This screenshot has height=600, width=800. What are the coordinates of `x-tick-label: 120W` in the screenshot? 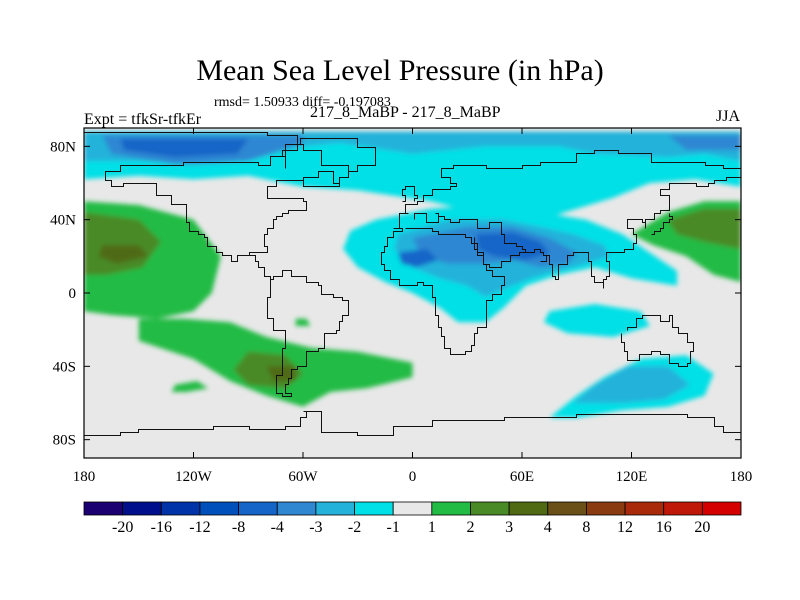 It's located at (194, 477).